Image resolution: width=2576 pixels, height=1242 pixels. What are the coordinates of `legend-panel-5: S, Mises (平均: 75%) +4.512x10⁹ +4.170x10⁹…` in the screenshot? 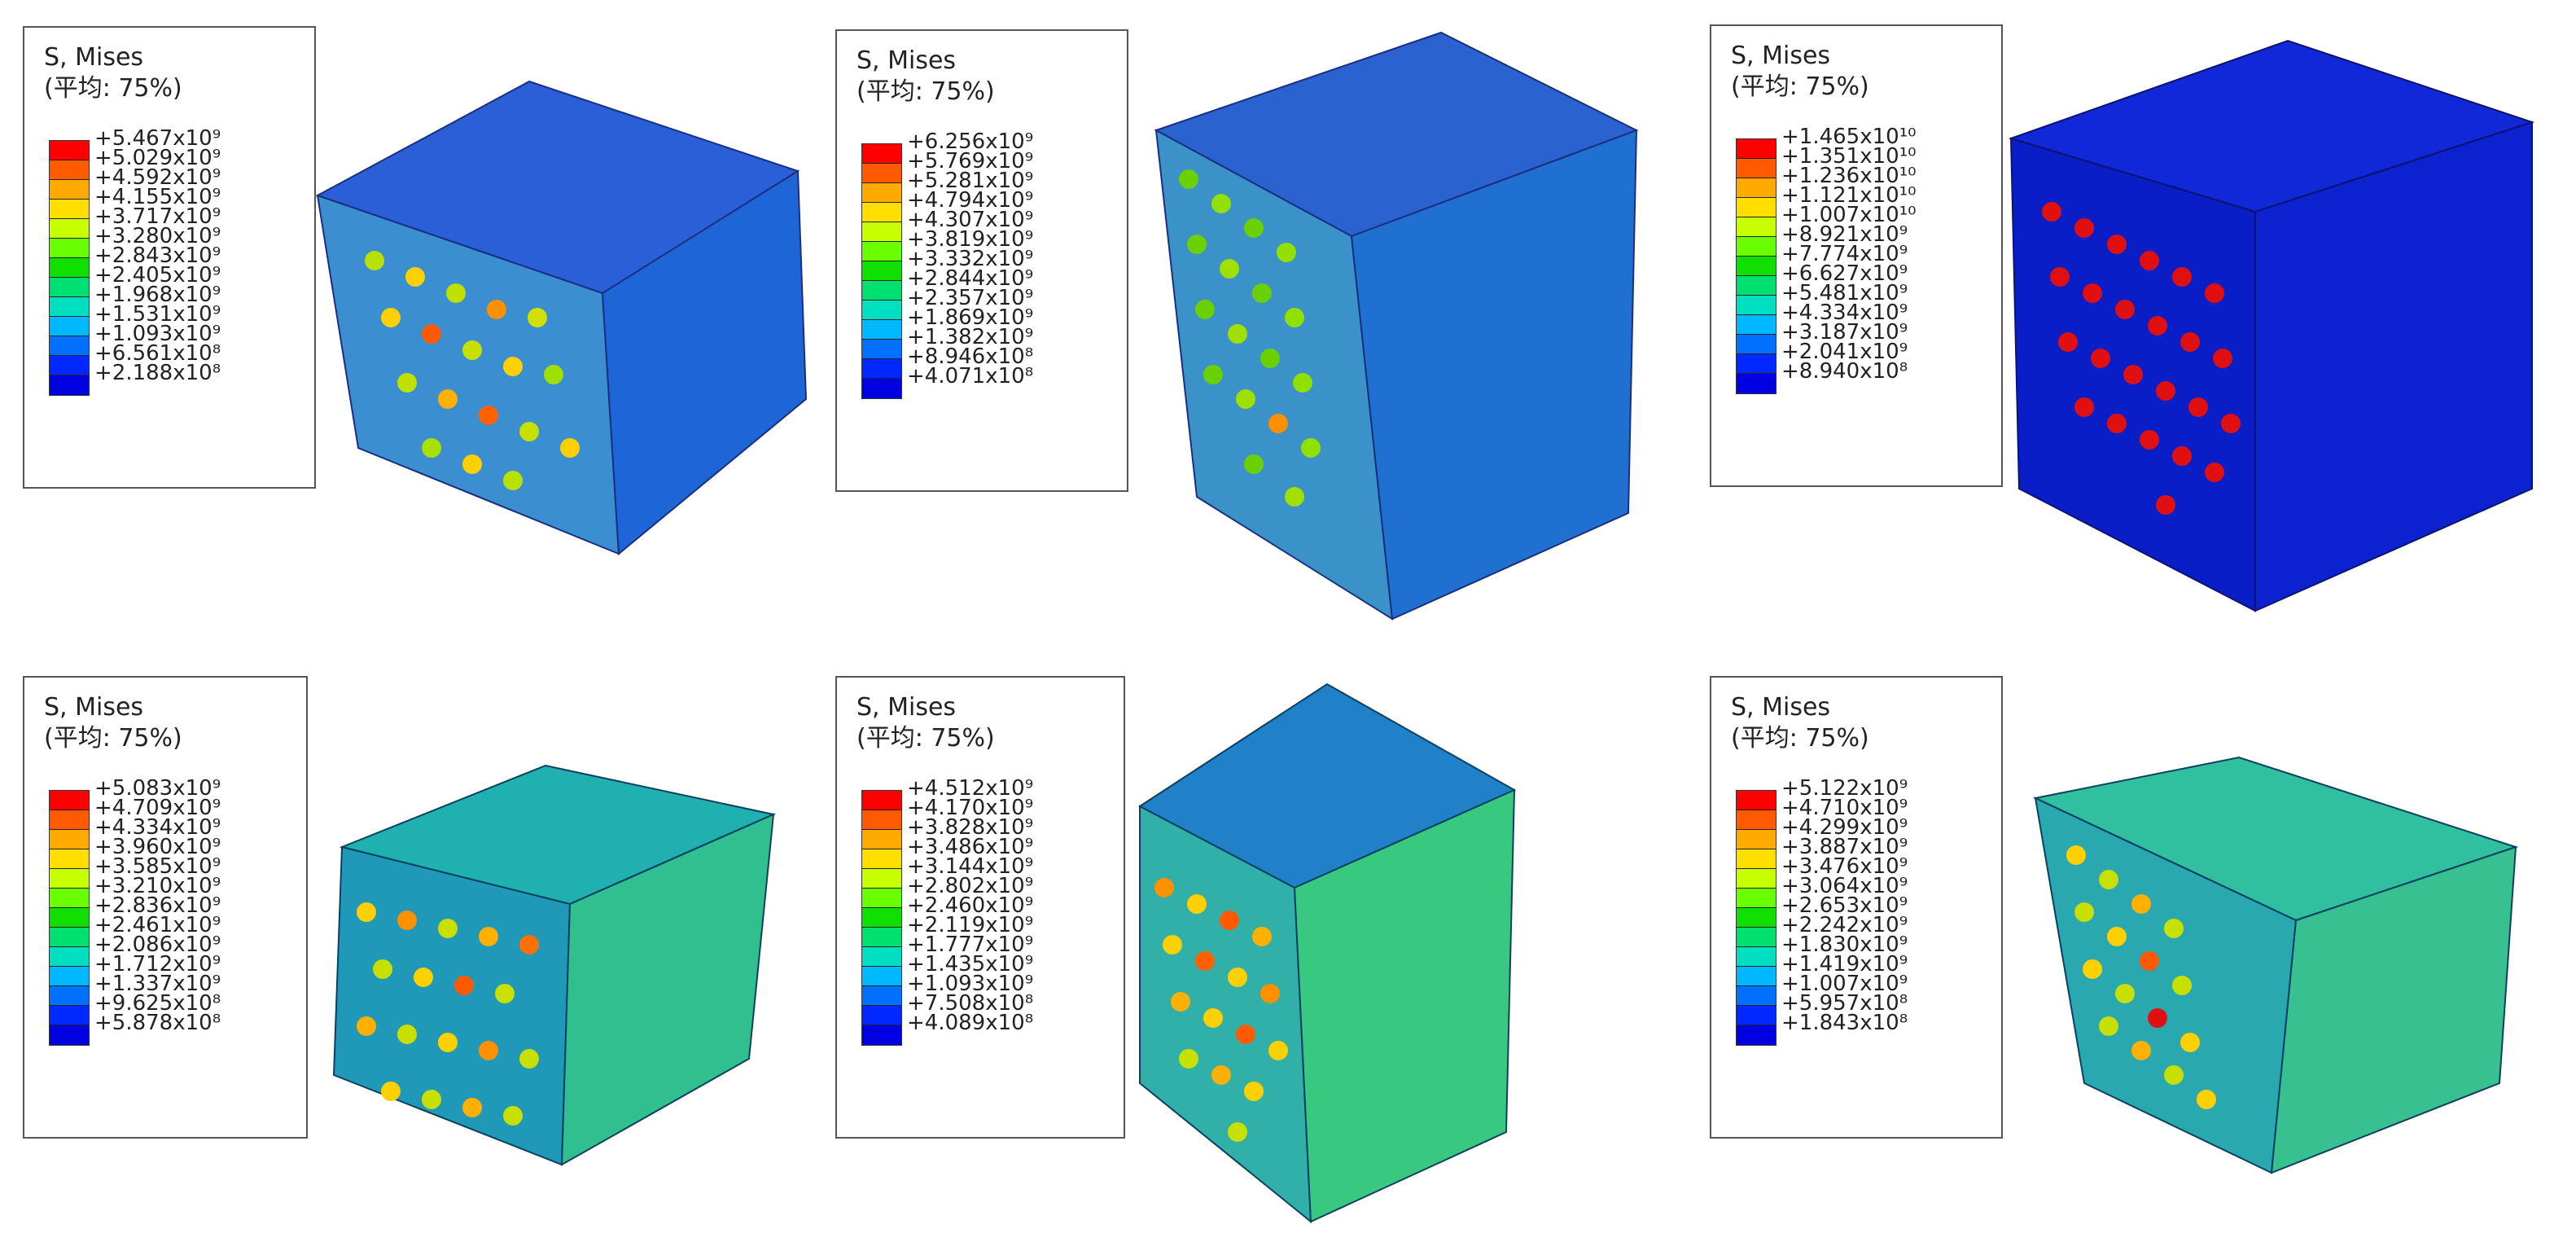 It's located at (980, 907).